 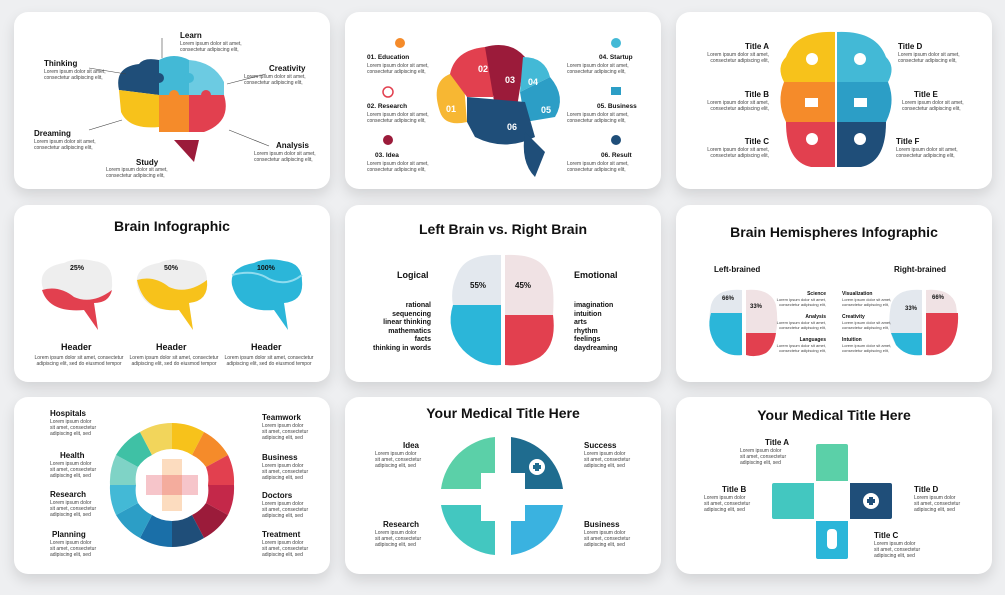 I want to click on item-research: 02. Research, so click(x=387, y=106).